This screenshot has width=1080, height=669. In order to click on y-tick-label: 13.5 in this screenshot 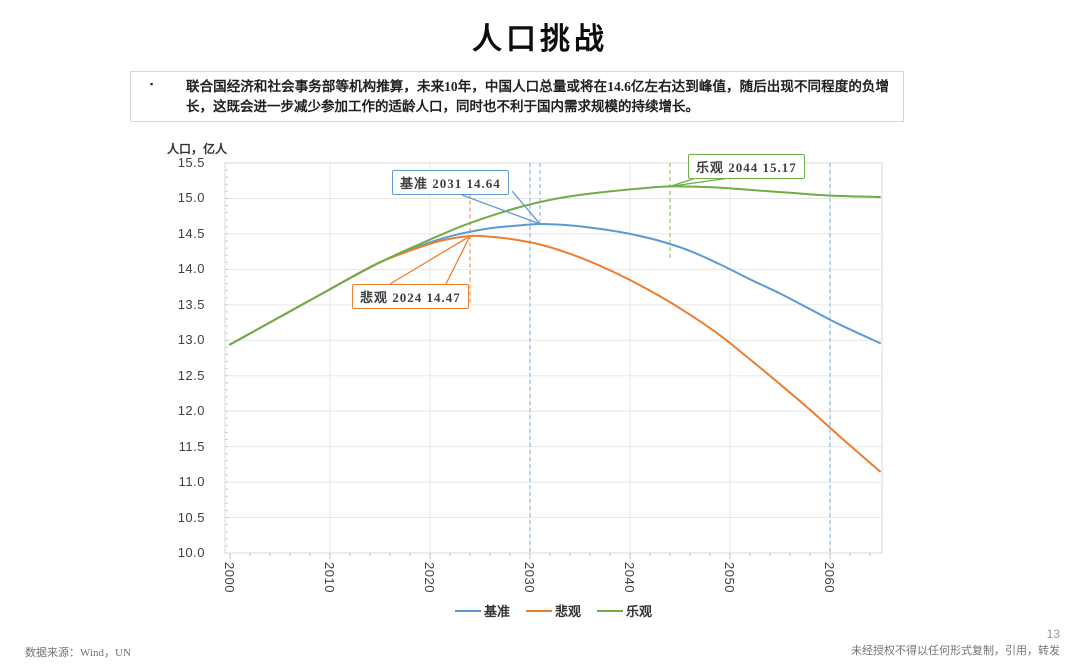, I will do `click(191, 304)`.